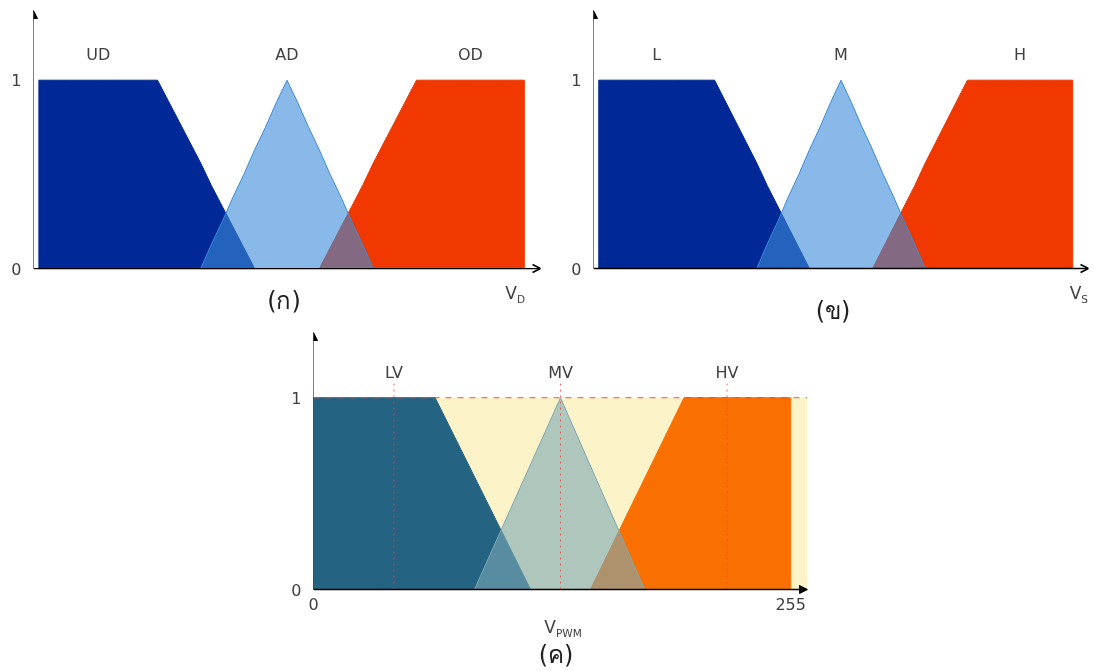 This screenshot has height=671, width=1094. Describe the element at coordinates (560, 372) in the screenshot. I see `ref-line-label: MV` at that location.